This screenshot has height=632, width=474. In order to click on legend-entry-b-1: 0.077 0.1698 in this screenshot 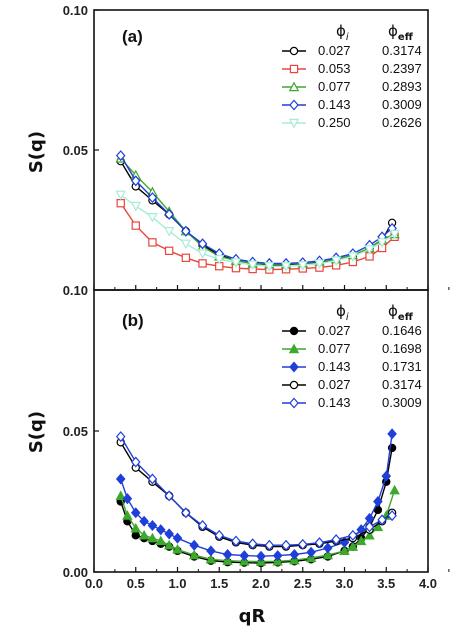, I will do `click(352, 348)`.